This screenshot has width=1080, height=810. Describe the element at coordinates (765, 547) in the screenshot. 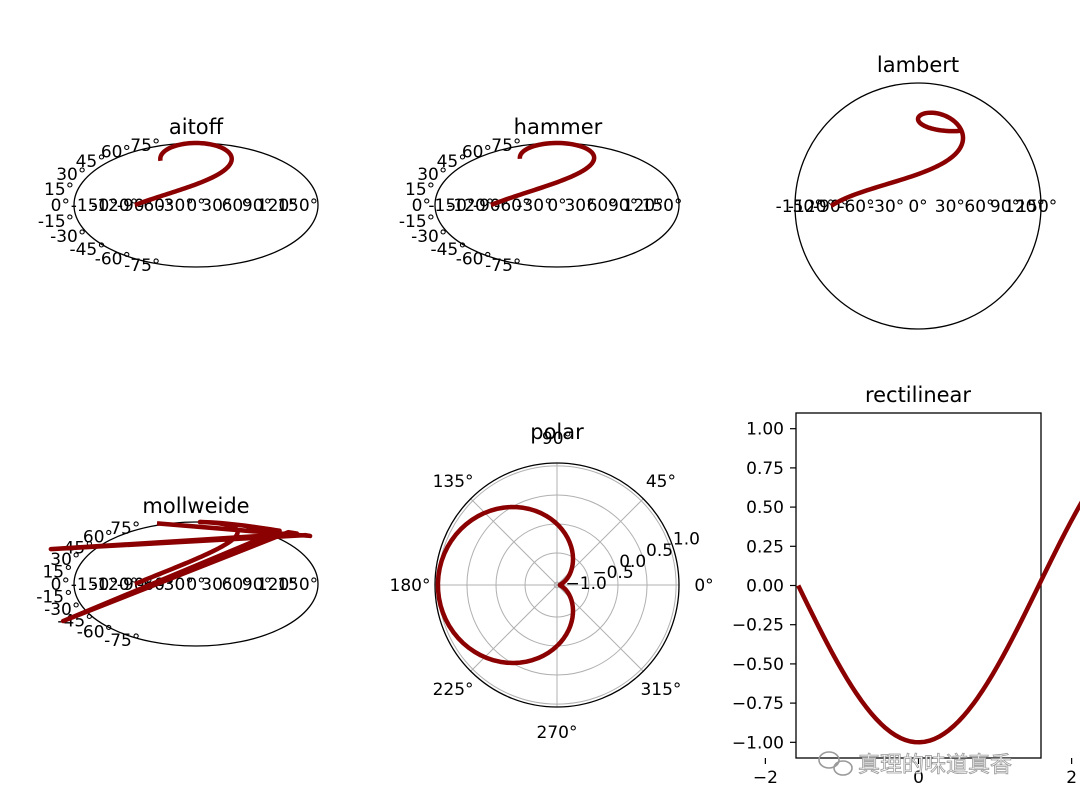

I see `y-tick-label: 0.25` at that location.